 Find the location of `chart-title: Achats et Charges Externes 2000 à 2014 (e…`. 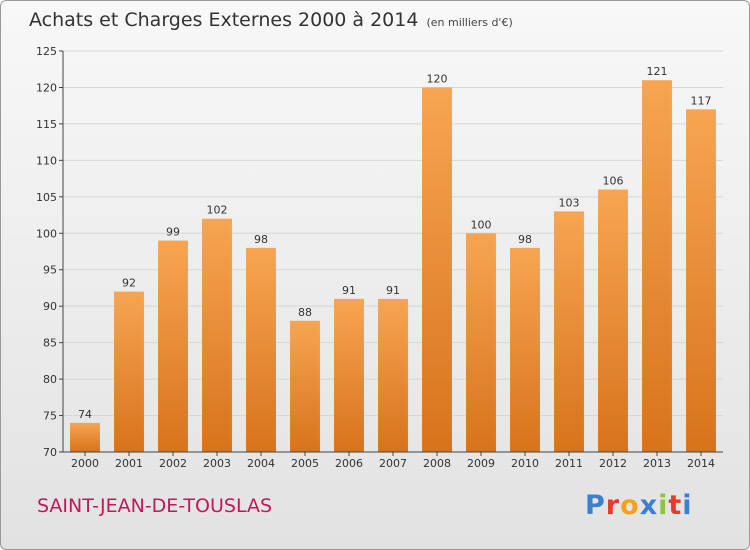

chart-title: Achats et Charges Externes 2000 à 2014 (e… is located at coordinates (271, 20).